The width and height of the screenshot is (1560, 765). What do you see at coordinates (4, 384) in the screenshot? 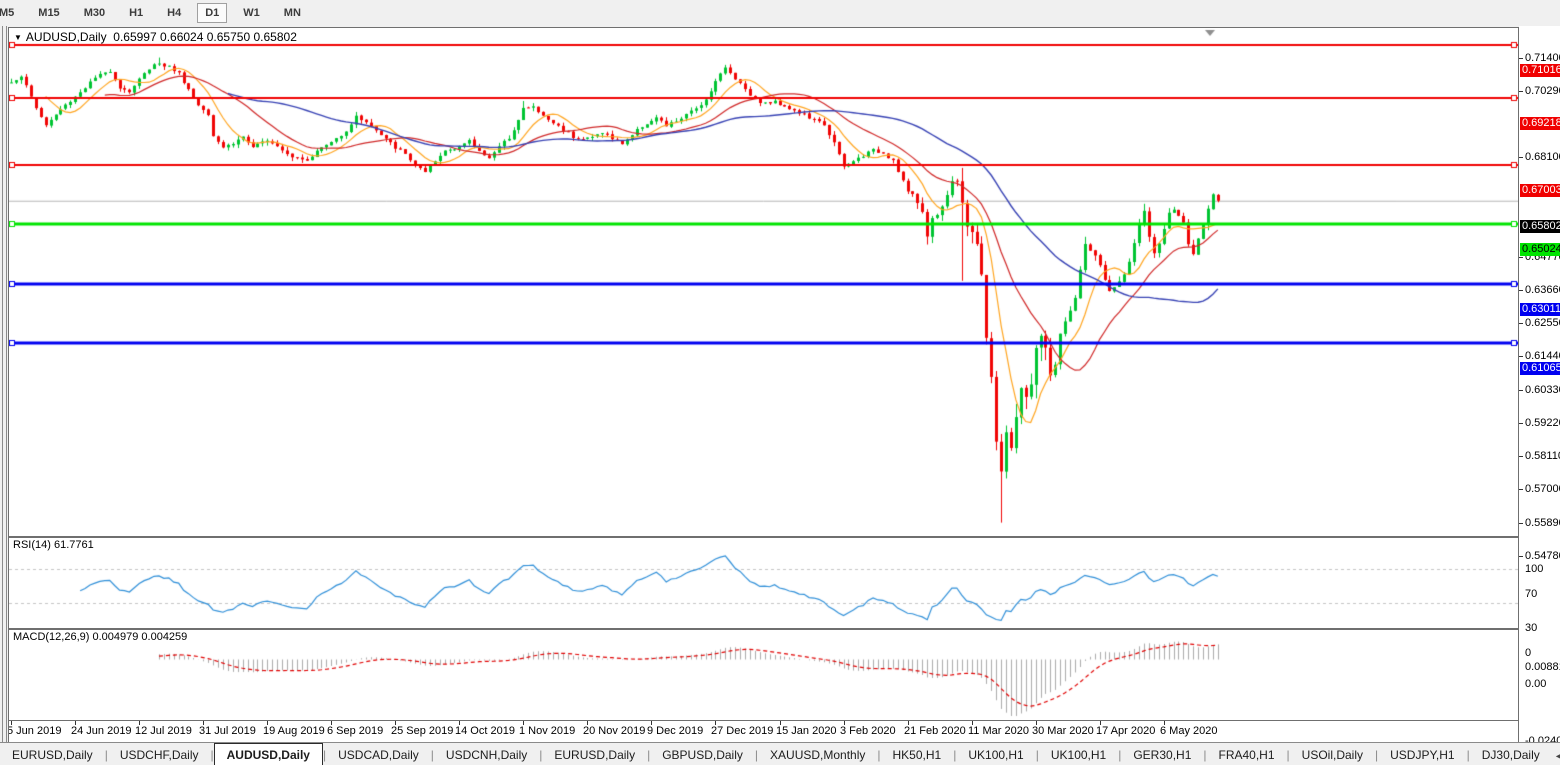
I see `window-left-frame` at bounding box center [4, 384].